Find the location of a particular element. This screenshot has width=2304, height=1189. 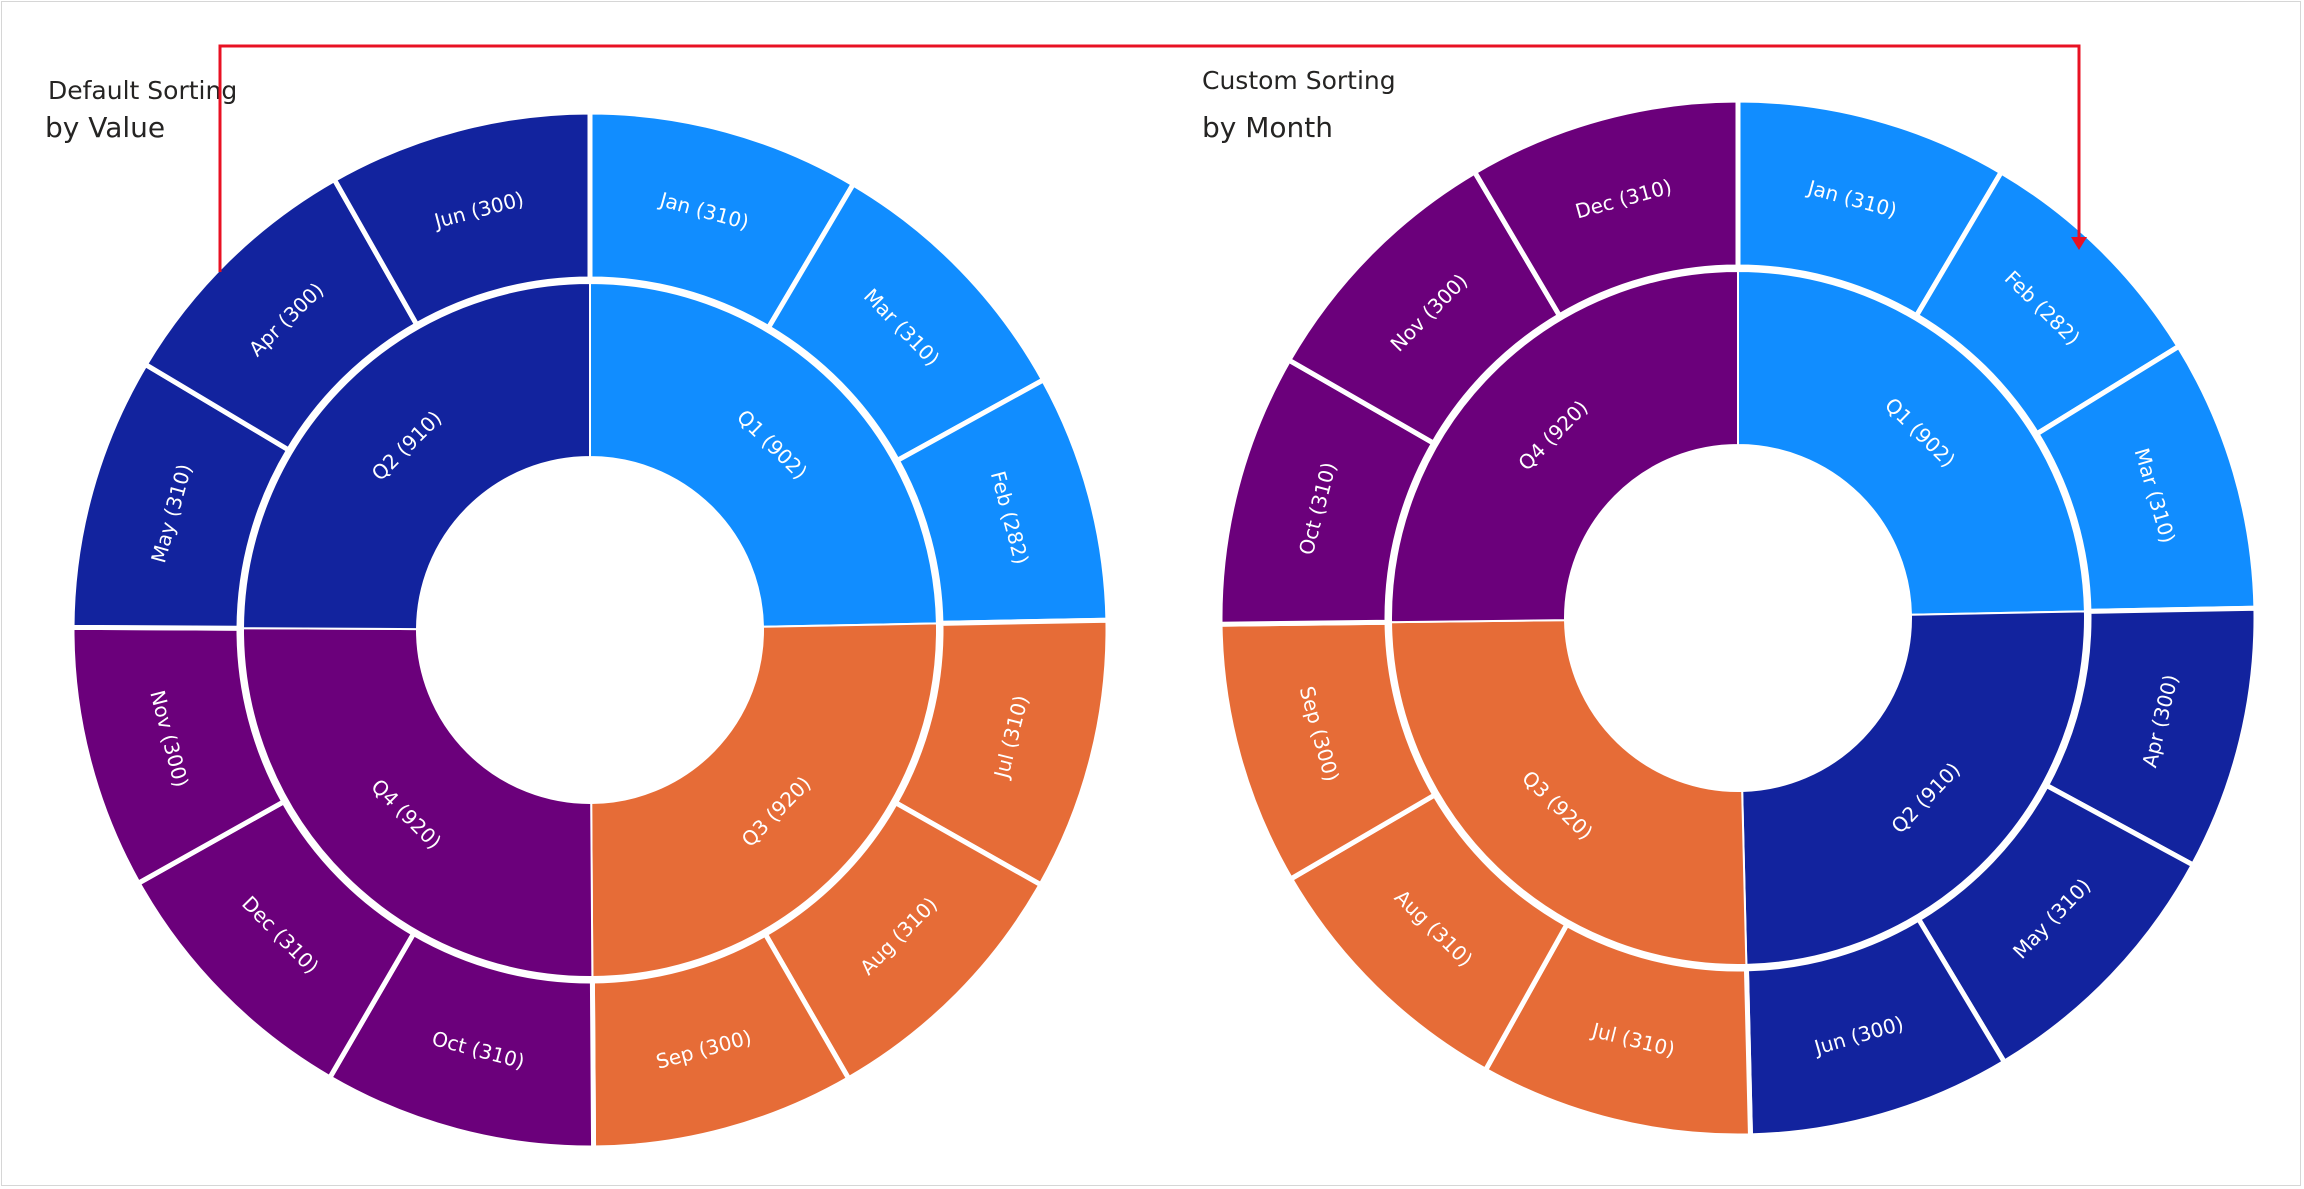

chart-subtitle-custom: by Month is located at coordinates (1268, 127).